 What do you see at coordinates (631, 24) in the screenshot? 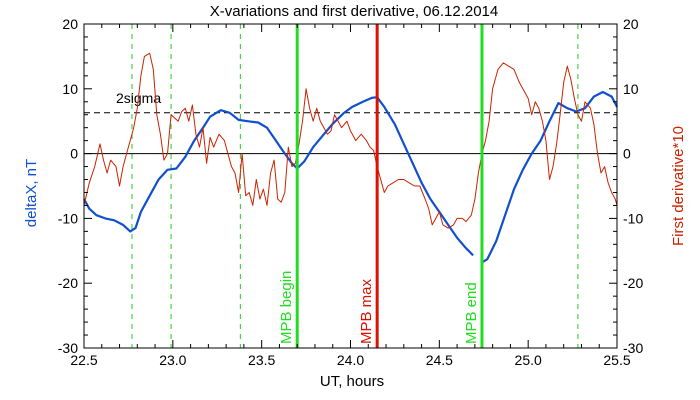
I see `y-tick-label-right-5: 20` at bounding box center [631, 24].